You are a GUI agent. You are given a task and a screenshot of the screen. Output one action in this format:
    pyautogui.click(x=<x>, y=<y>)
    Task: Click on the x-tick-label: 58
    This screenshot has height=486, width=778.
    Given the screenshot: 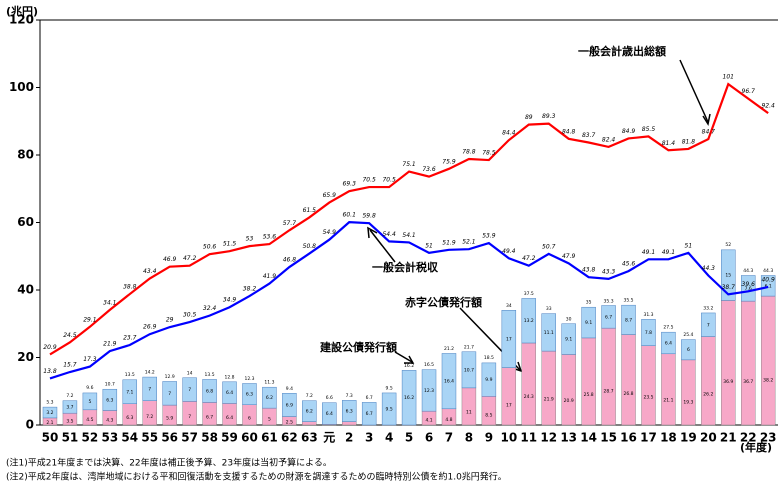 What is the action you would take?
    pyautogui.click(x=209, y=438)
    